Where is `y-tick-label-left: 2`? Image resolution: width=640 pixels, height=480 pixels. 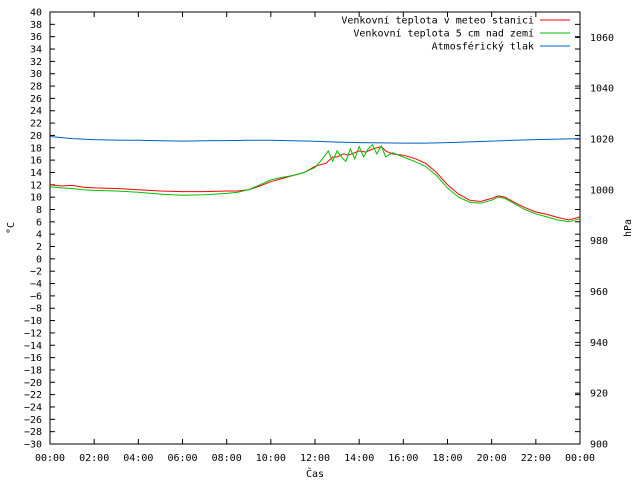 y-tick-label-left: 2 is located at coordinates (39, 247).